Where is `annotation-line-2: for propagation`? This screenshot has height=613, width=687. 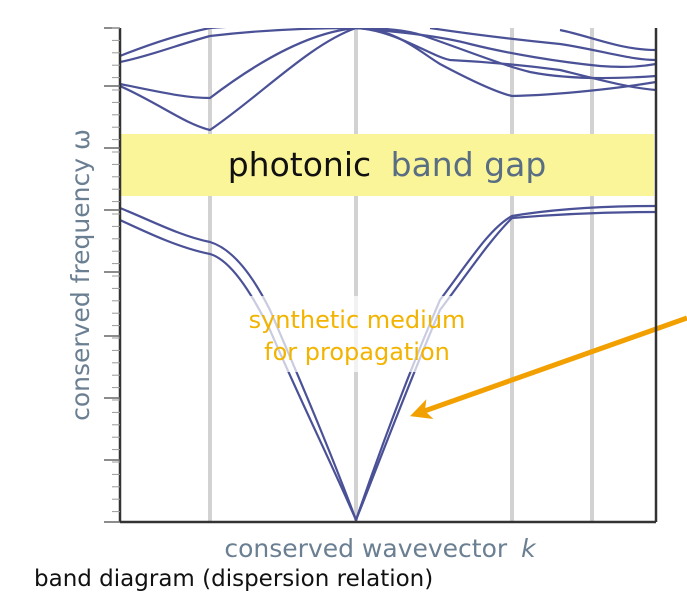
annotation-line-2: for propagation is located at coordinates (357, 352).